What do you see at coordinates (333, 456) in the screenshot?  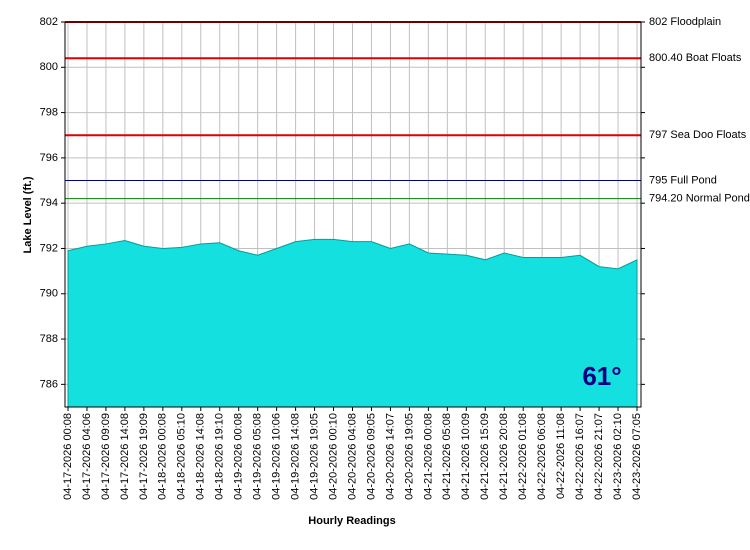 I see `x-tick-label: 04-20-2026 00:10` at bounding box center [333, 456].